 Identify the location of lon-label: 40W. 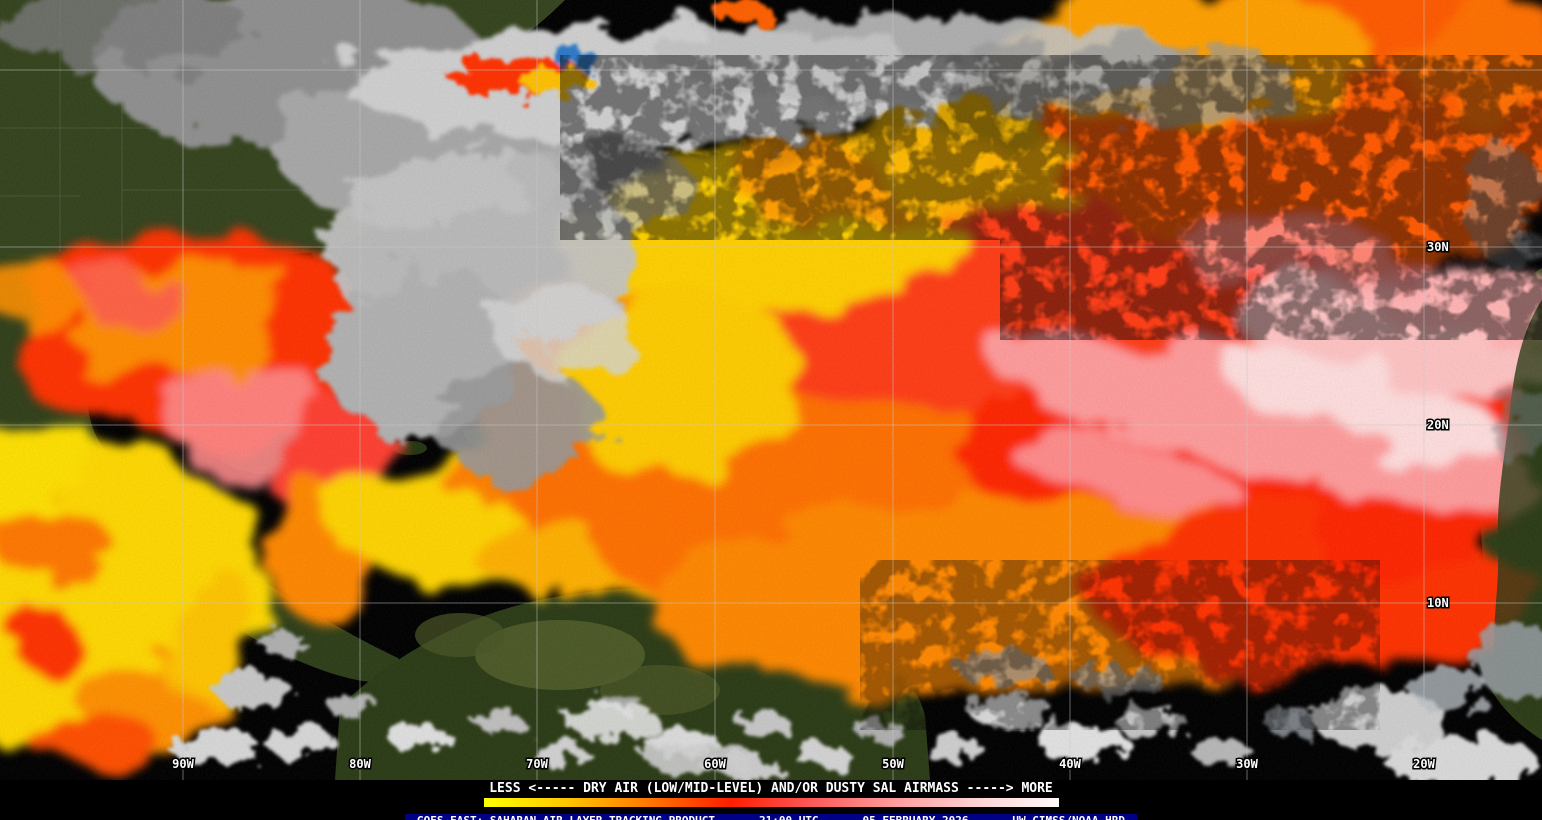
(1070, 764).